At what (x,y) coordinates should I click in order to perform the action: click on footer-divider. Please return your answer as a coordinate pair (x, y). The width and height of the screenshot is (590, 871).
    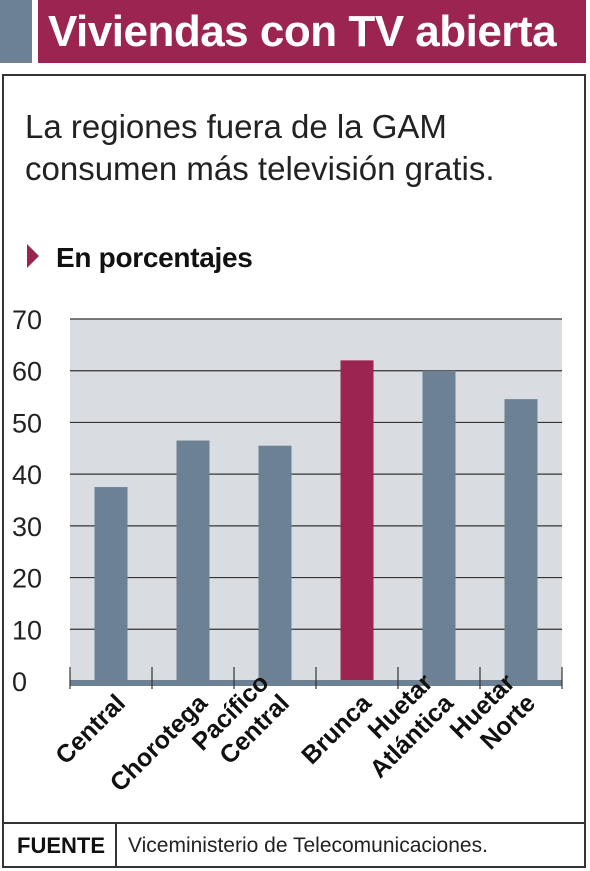
    Looking at the image, I should click on (294, 823).